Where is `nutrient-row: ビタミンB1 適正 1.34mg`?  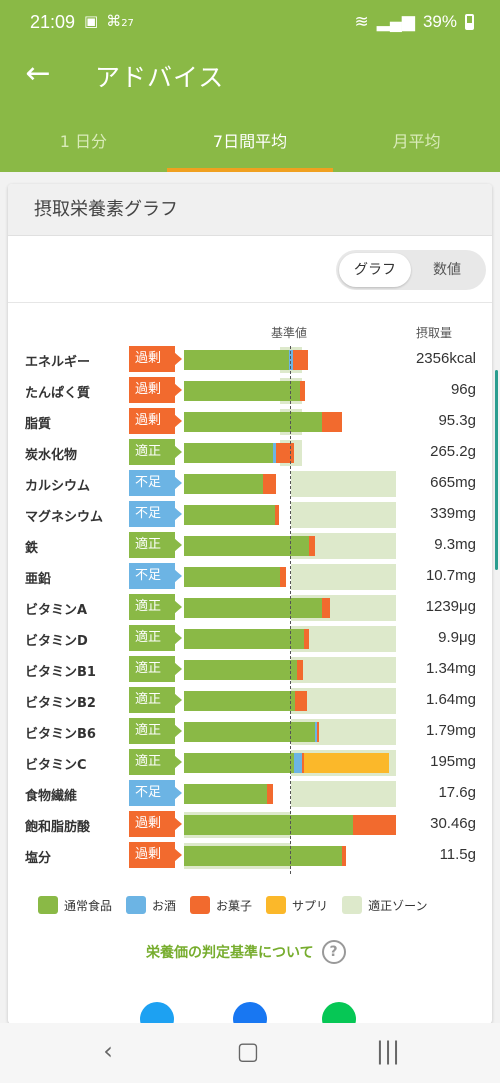 nutrient-row: ビタミンB1 適正 1.34mg is located at coordinates (250, 669).